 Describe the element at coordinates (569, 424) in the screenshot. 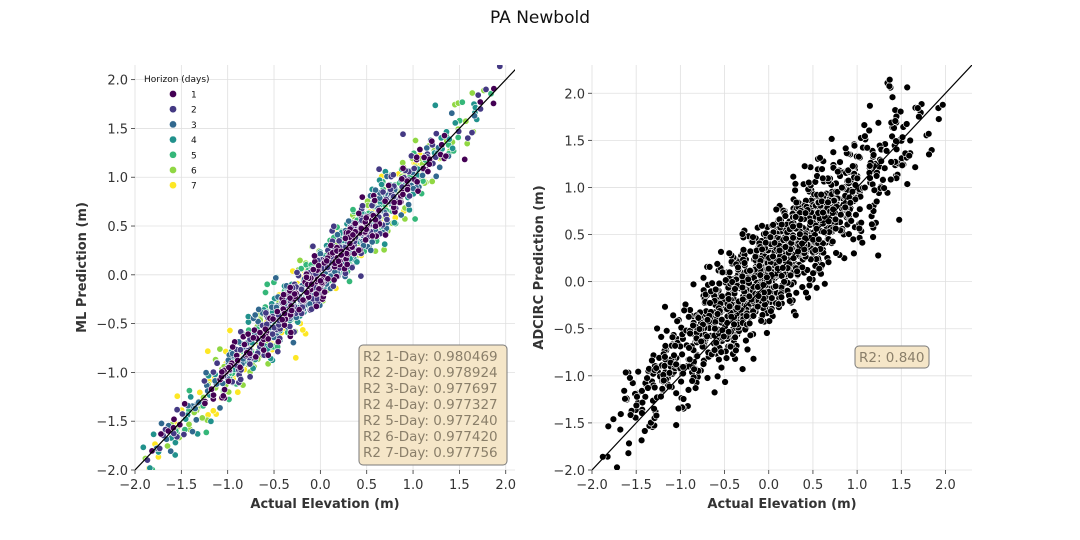

I see `y-tick-label: −1.5` at that location.